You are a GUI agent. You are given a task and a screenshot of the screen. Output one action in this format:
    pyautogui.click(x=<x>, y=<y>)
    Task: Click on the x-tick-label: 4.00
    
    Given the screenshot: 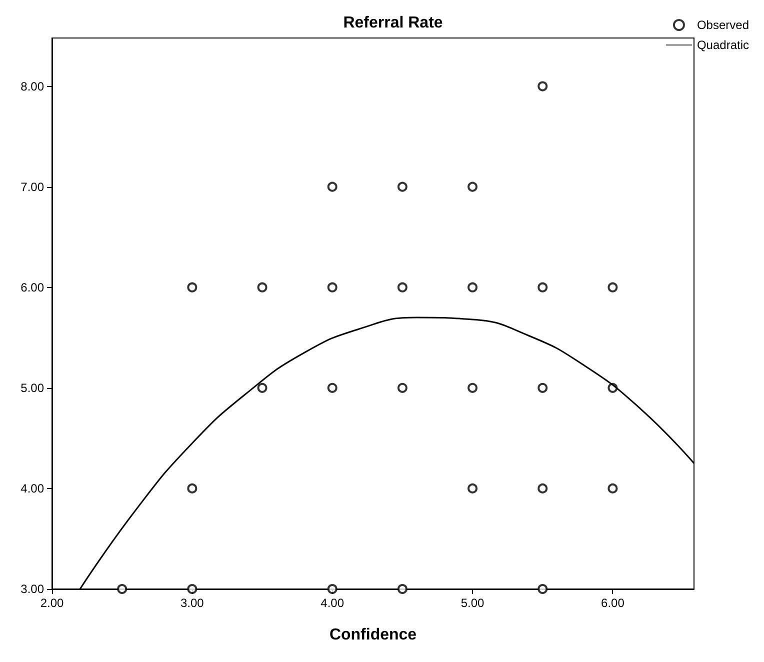 What is the action you would take?
    pyautogui.click(x=332, y=603)
    